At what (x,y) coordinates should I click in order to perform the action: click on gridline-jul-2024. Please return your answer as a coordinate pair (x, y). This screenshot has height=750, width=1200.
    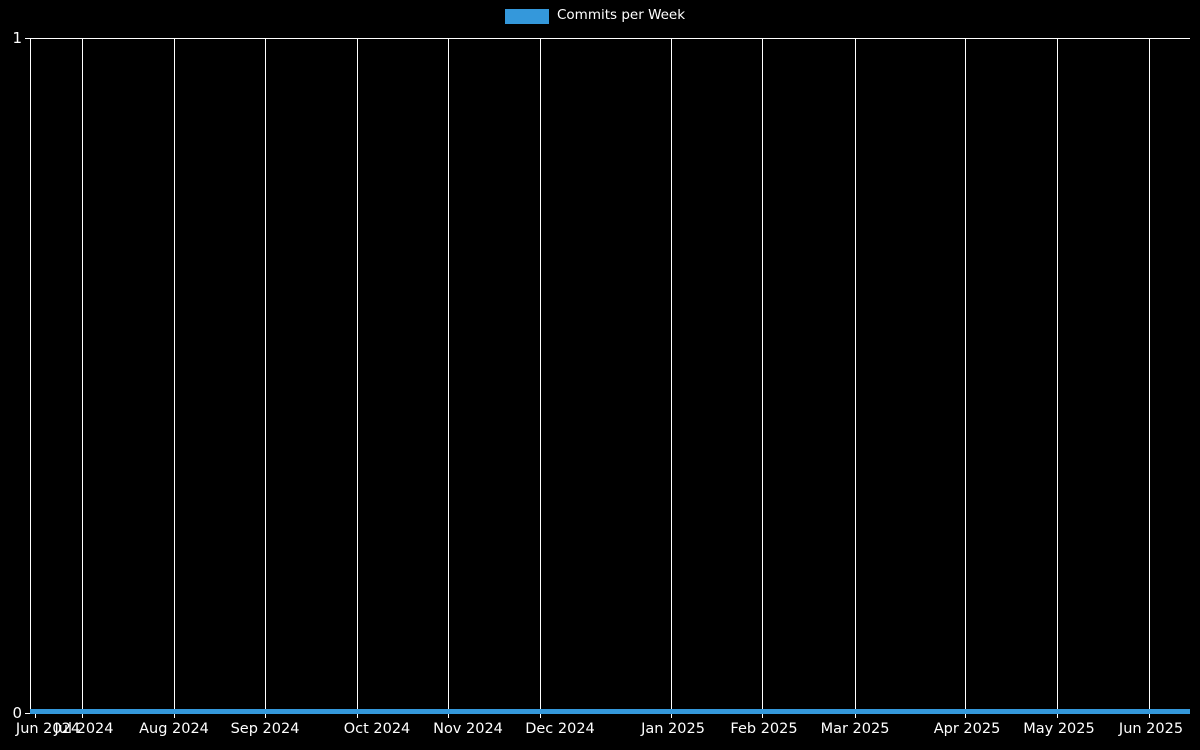
    Looking at the image, I should click on (82, 375).